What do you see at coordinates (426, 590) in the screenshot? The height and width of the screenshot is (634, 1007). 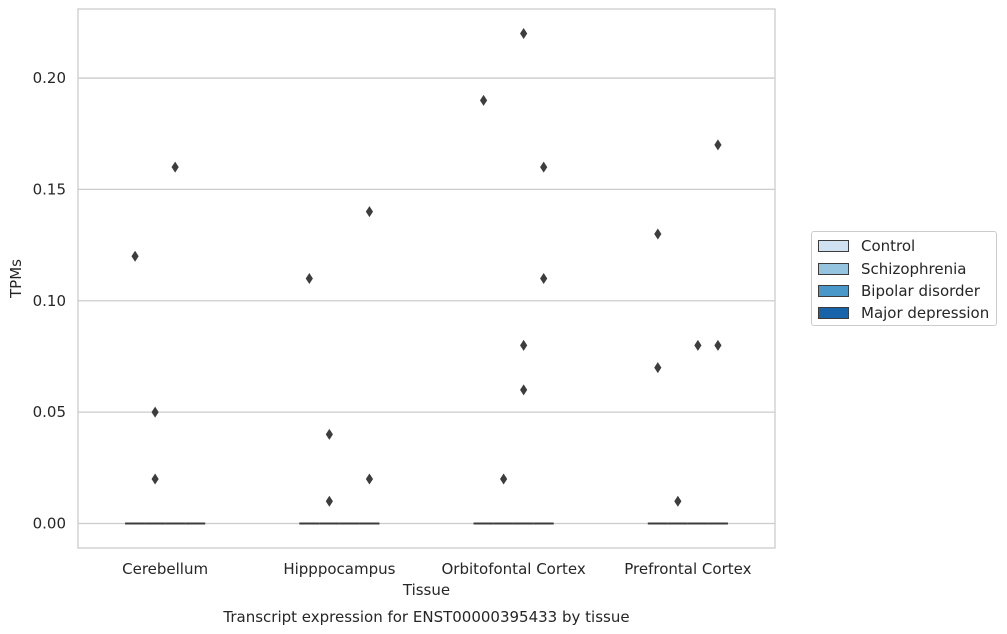 I see `x-axis-label: Tissue` at bounding box center [426, 590].